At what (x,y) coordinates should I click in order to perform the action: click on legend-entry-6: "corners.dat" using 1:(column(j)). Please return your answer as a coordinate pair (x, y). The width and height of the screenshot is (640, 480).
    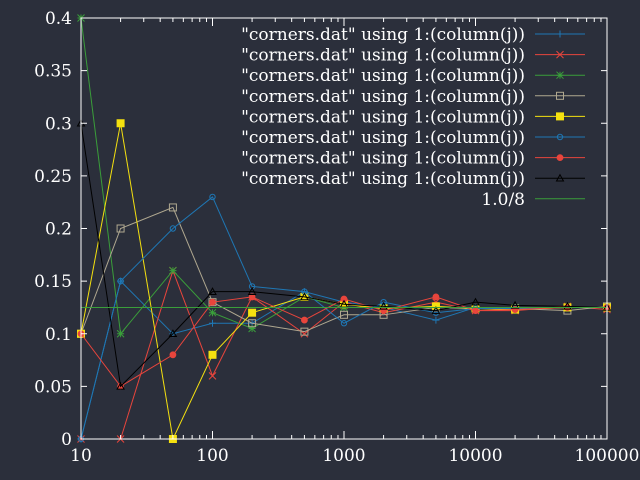
    Looking at the image, I should click on (413, 138).